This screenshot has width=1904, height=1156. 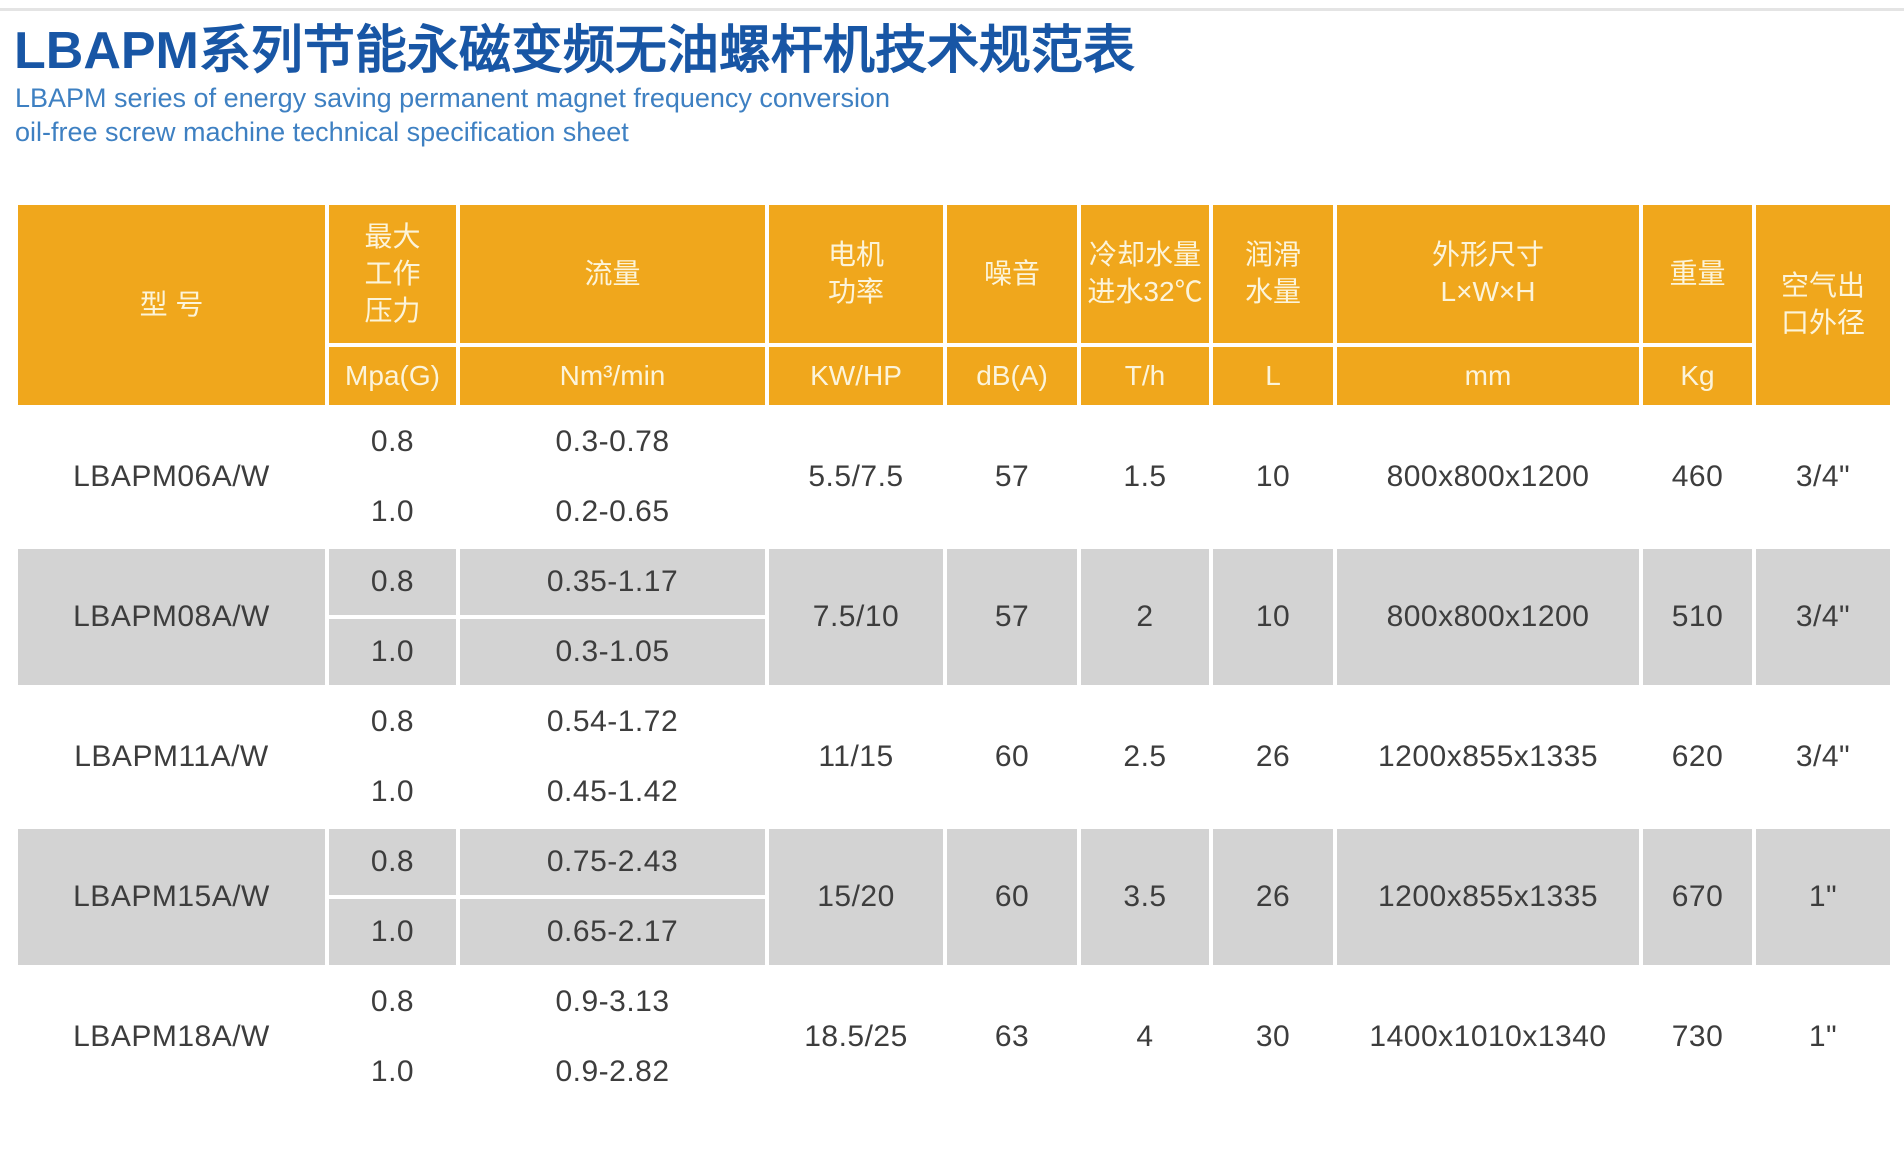 I want to click on cell-flow: 0.9-2.82, so click(x=612, y=1072).